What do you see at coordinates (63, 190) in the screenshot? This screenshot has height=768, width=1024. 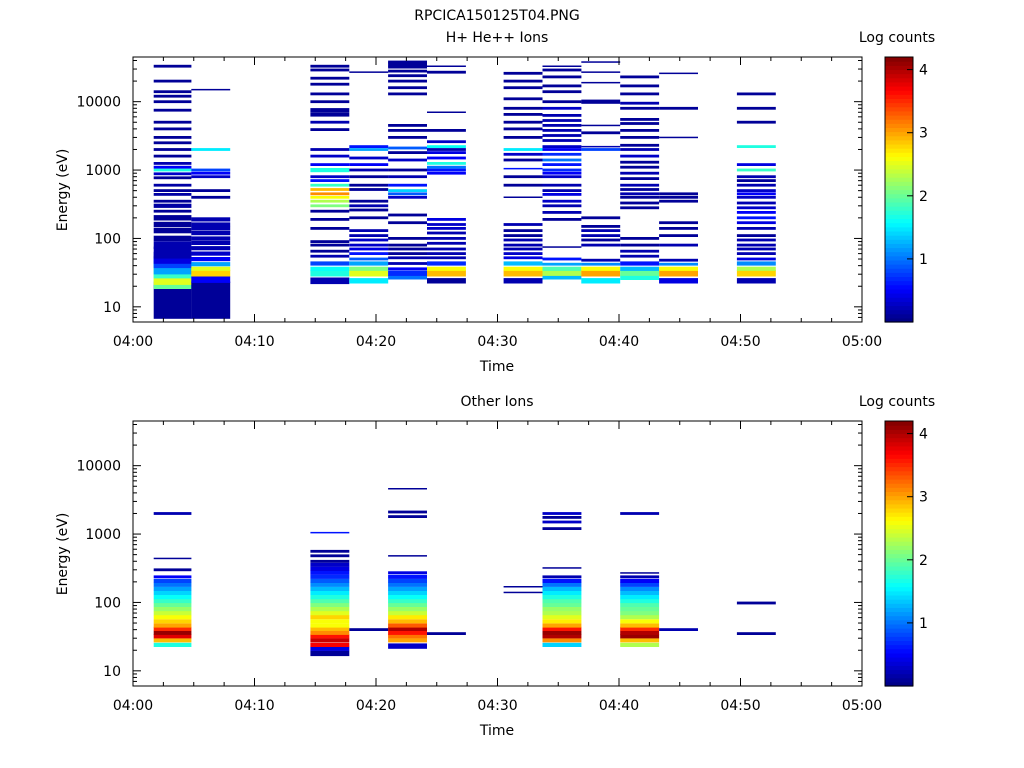 I see `y-axis-label: Energy (eV)` at bounding box center [63, 190].